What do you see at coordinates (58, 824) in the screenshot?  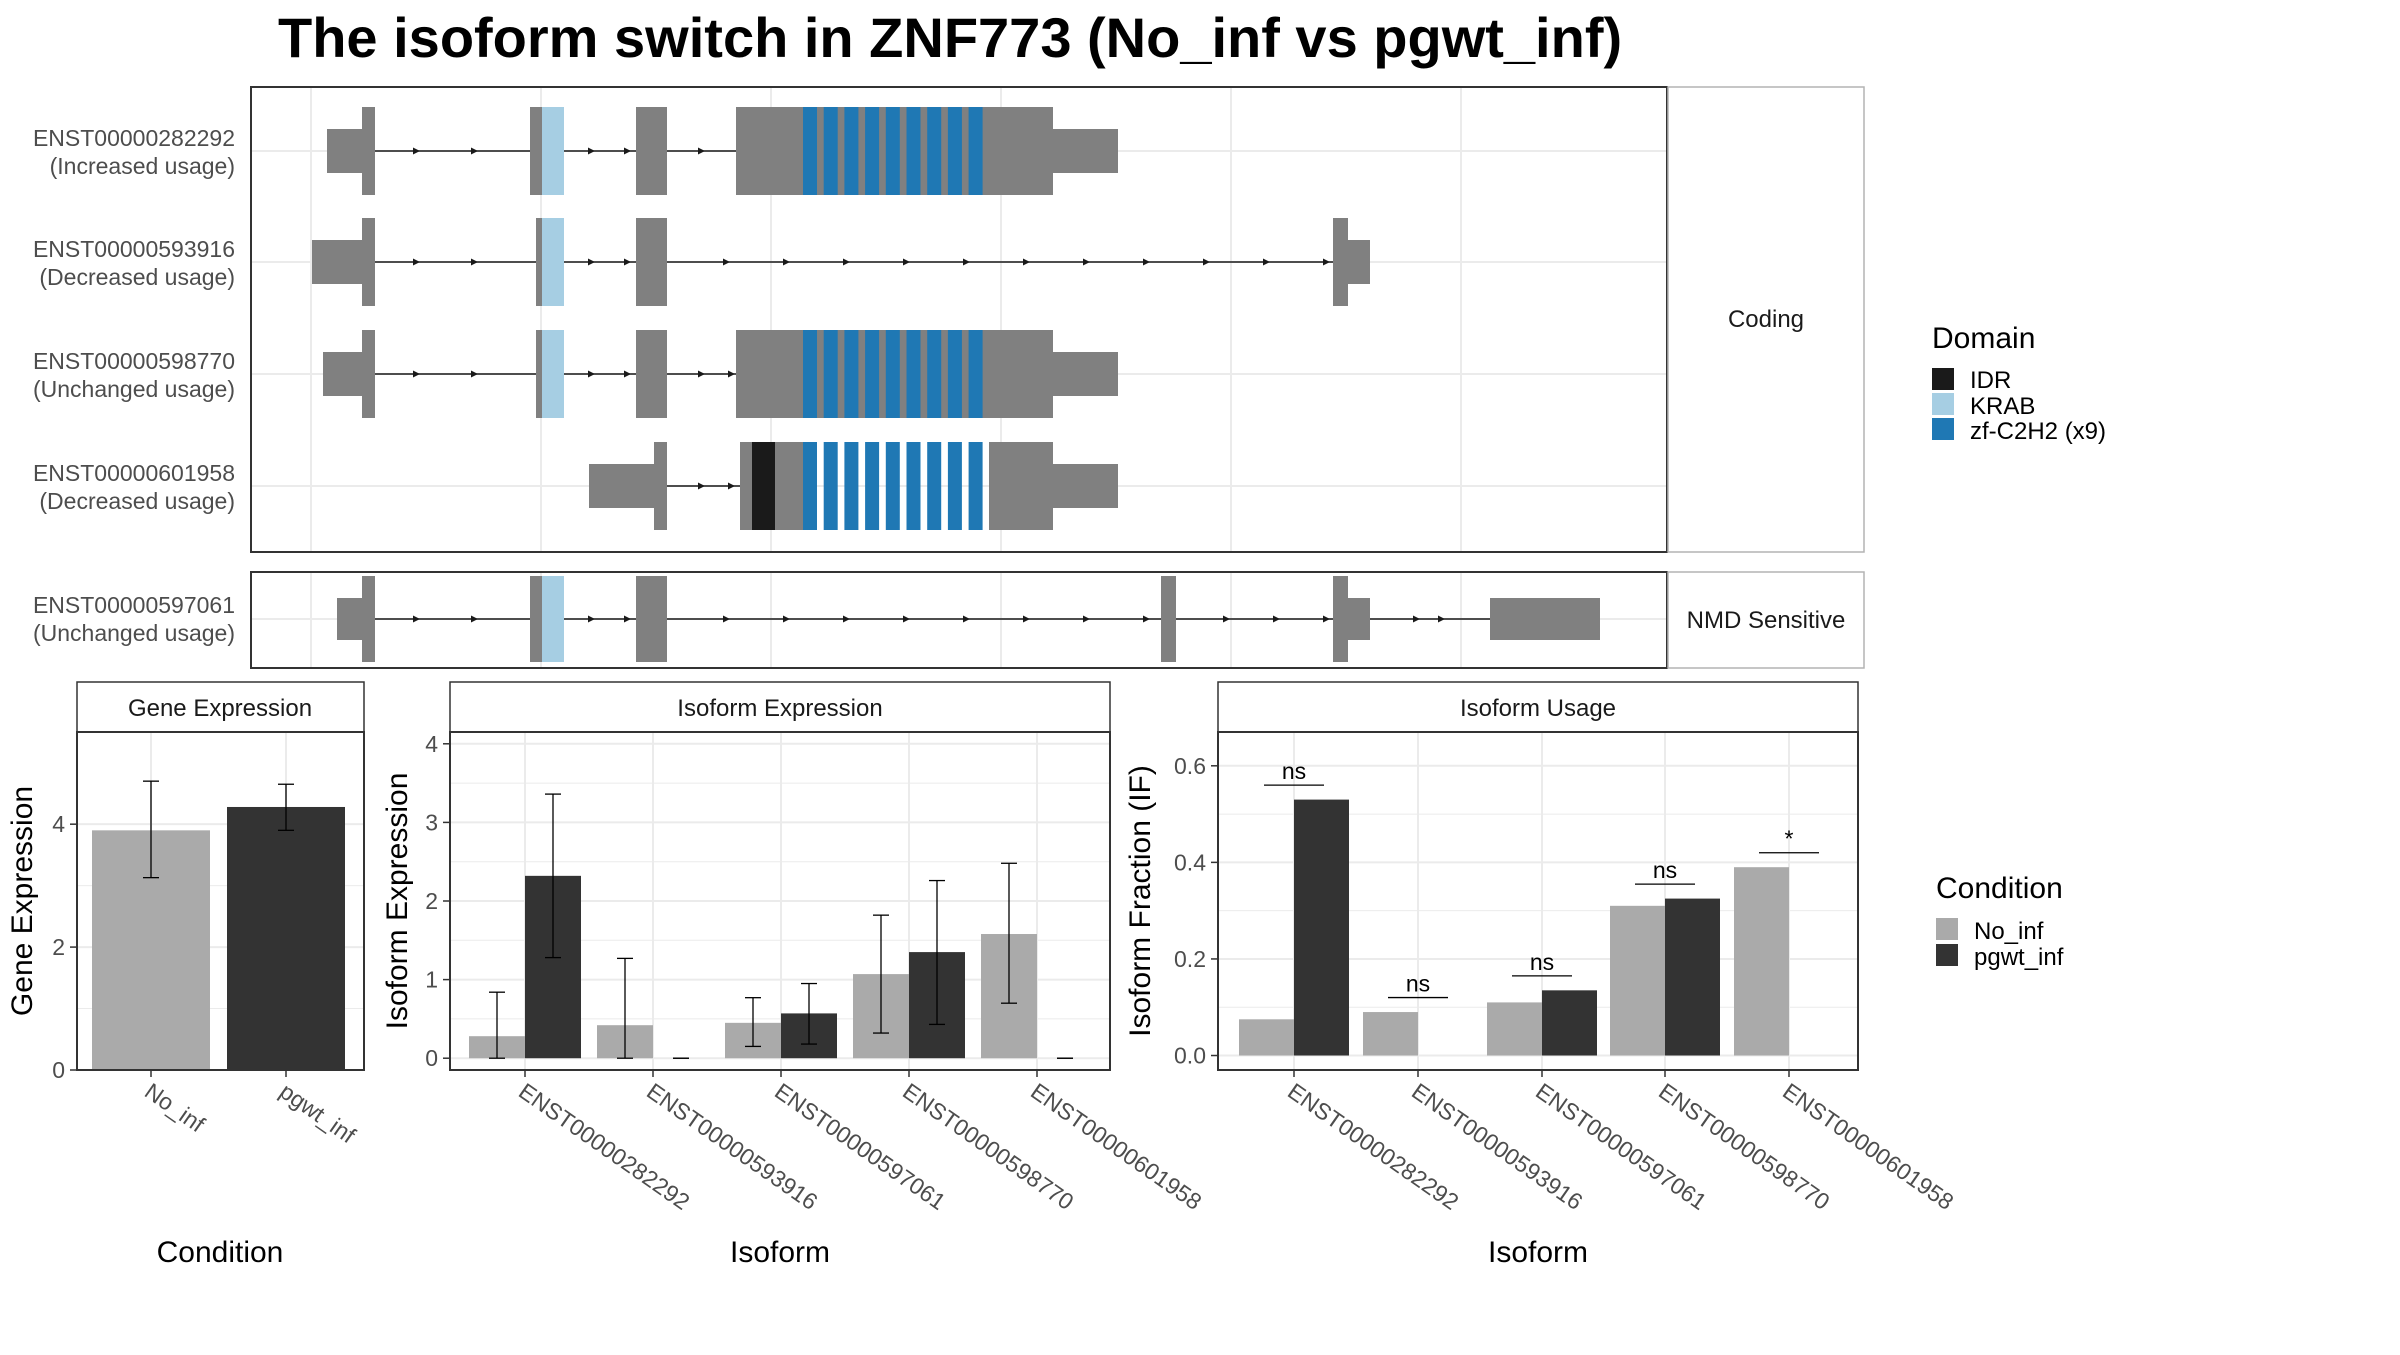 I see `y-tick-label: 4` at bounding box center [58, 824].